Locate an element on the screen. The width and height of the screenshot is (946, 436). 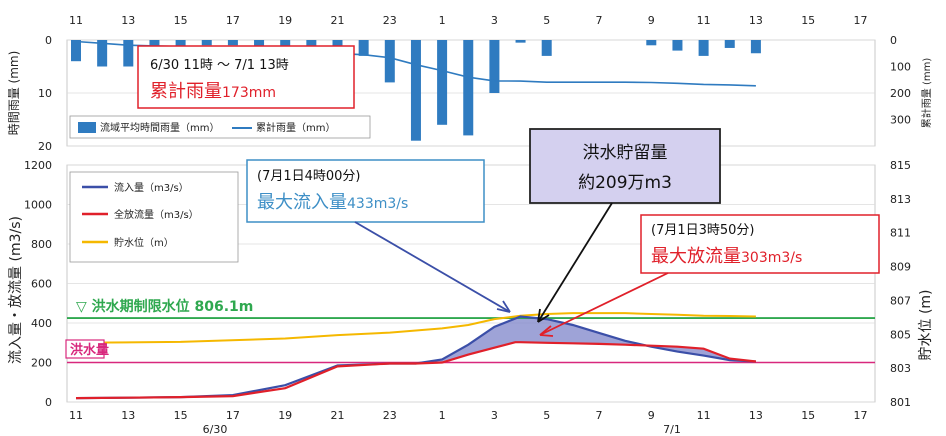
bottom-x-tick-label: 3 is located at coordinates (494, 415).